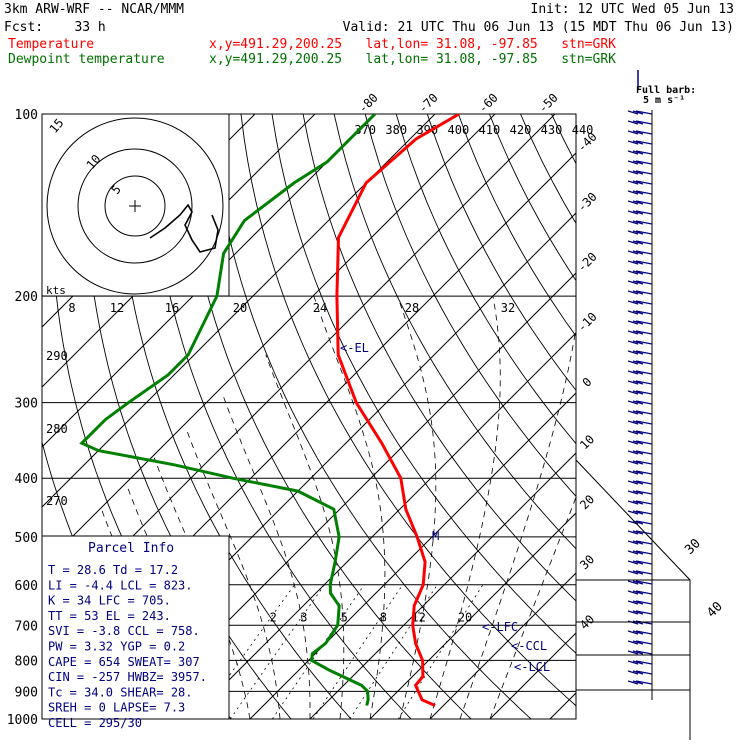 Image resolution: width=740 pixels, height=744 pixels. I want to click on parcel-info-row: SVI = -3.8 CCL = 758., so click(124, 631).